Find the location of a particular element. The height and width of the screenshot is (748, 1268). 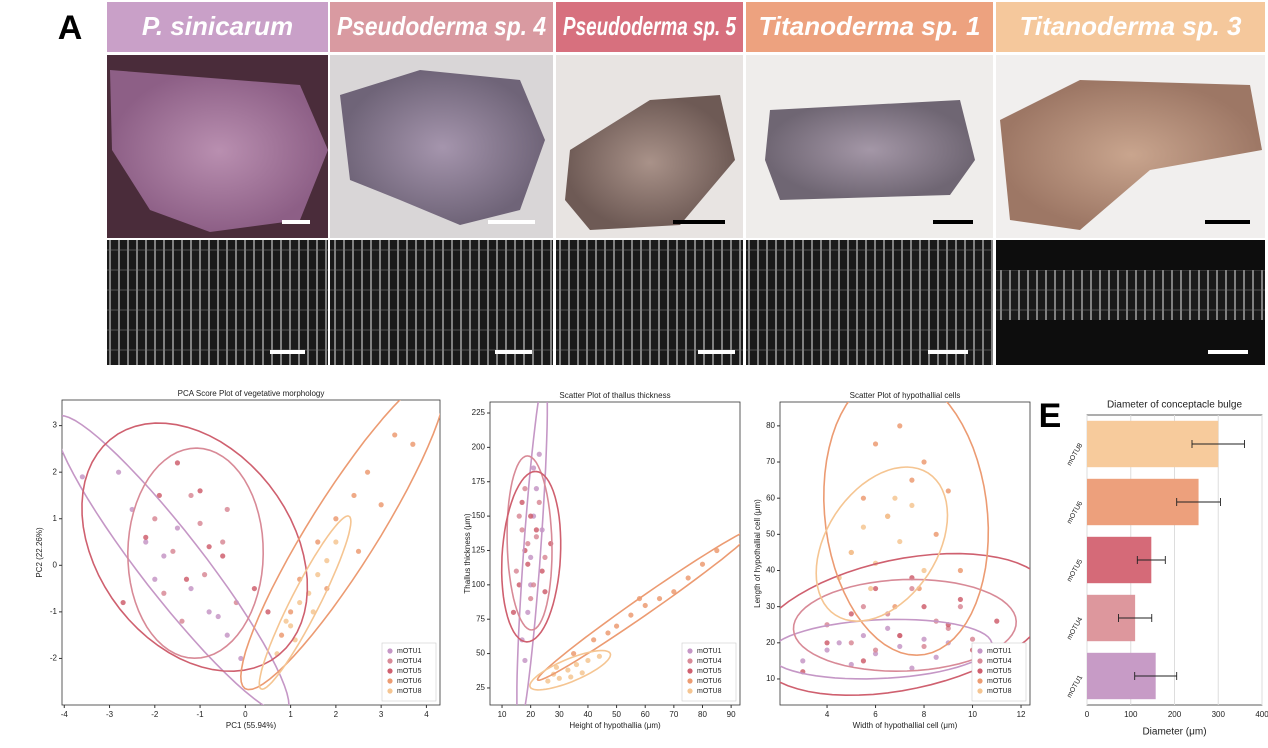

x-tick-label: 40 is located at coordinates (587, 714).